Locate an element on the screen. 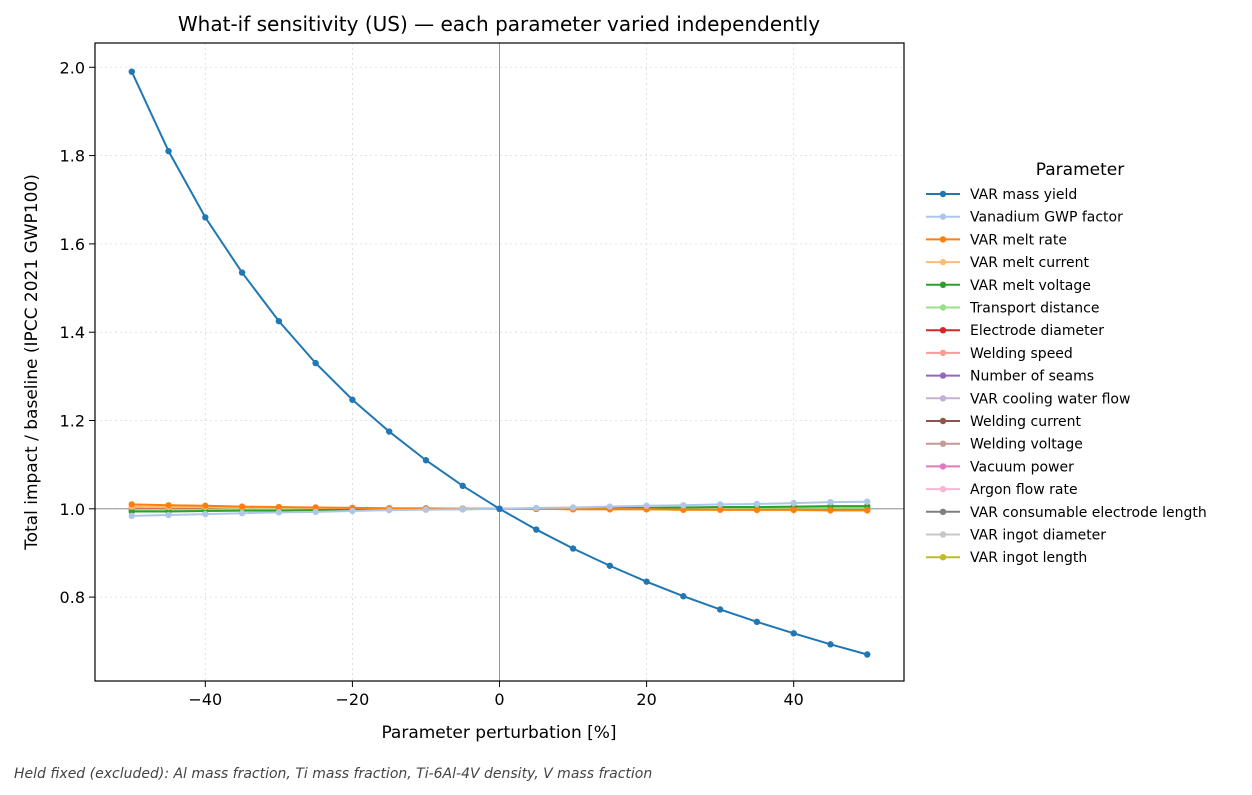 This screenshot has height=795, width=1252. legend-item: Welding speed is located at coordinates (999, 354).